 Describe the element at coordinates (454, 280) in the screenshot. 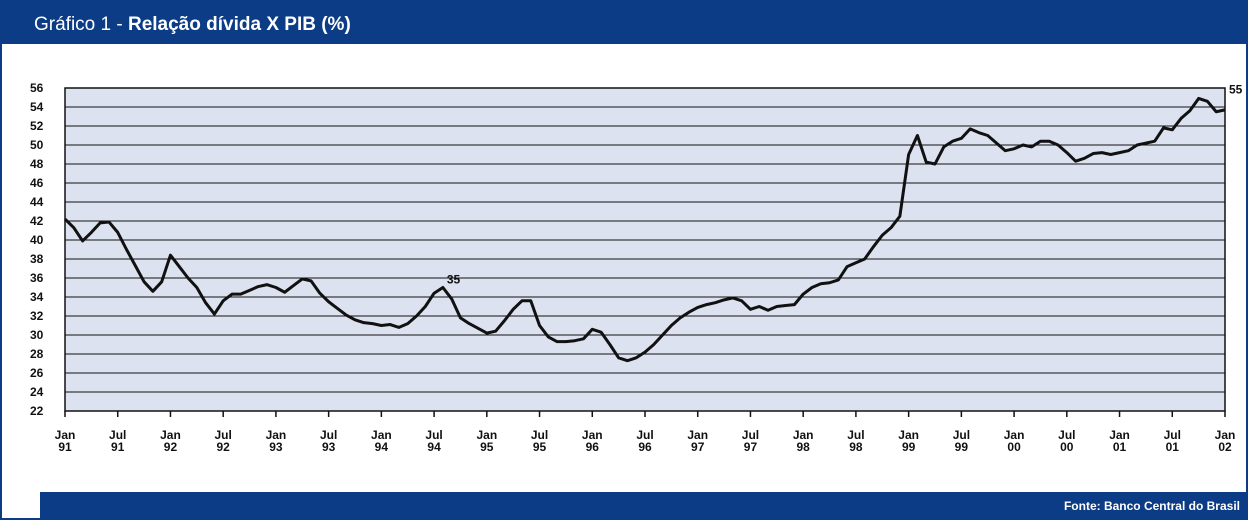

I see `data-label: 35` at that location.